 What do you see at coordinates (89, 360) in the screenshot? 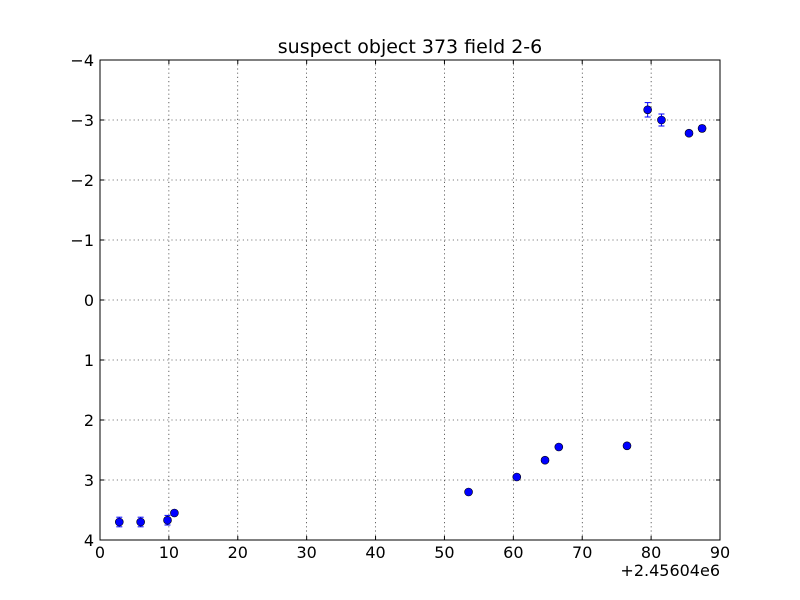
I see `y-tick-label: 1` at bounding box center [89, 360].